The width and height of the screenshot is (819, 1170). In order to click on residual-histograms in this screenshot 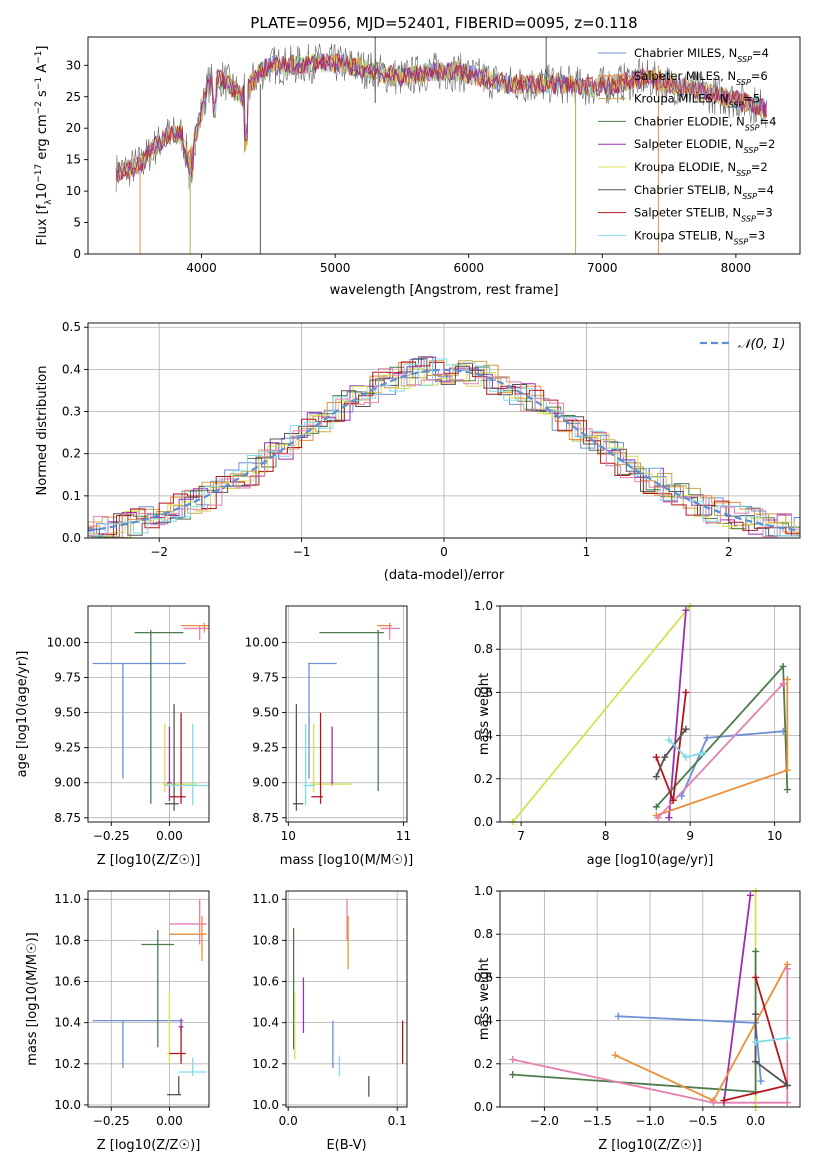, I will do `click(444, 447)`.